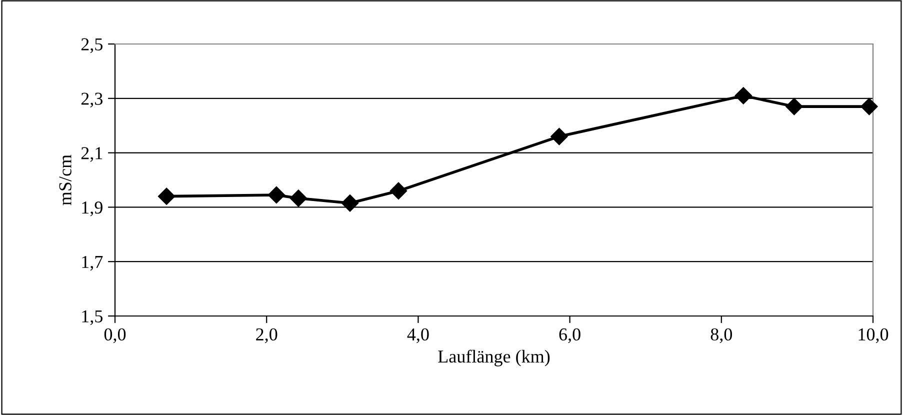  Describe the element at coordinates (65, 180) in the screenshot. I see `y-axis-title: mS/cm` at that location.